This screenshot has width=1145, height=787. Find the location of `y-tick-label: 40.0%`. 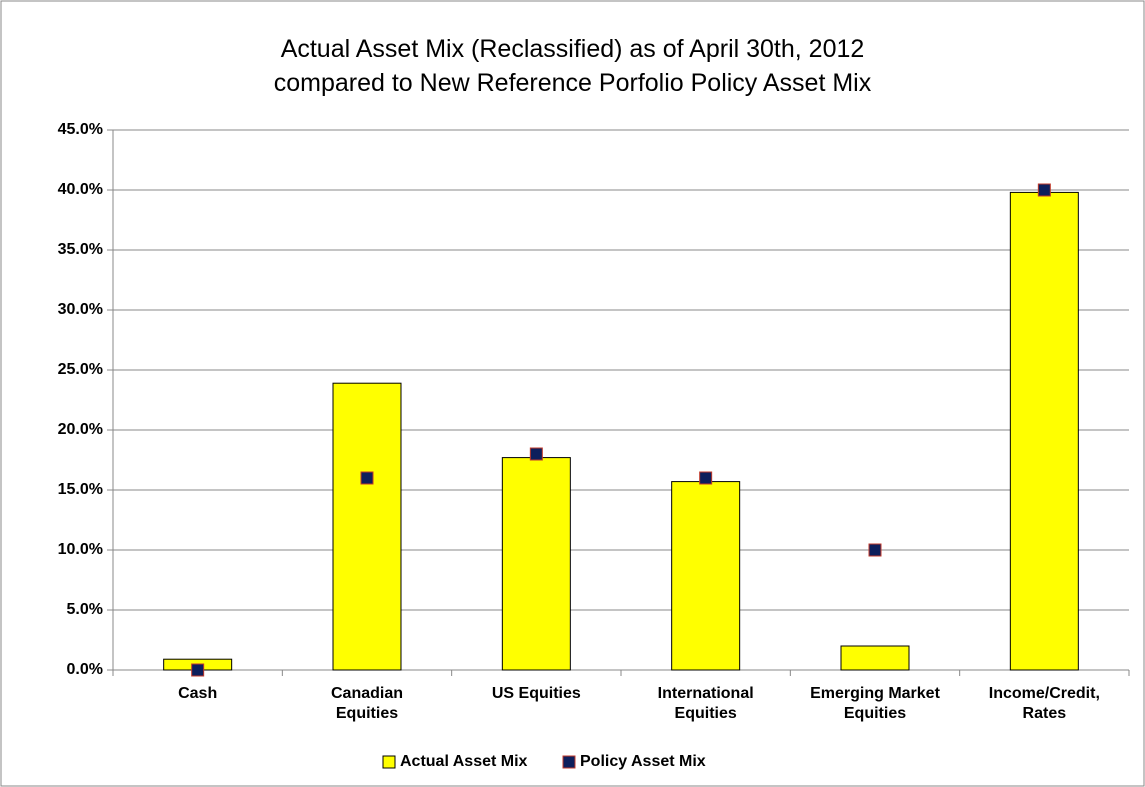

y-tick-label: 40.0% is located at coordinates (80, 189).